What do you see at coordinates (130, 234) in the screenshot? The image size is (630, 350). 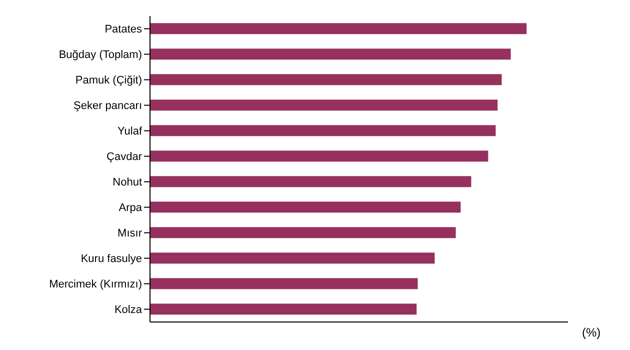 I see `y-tick-label: Mısır` at bounding box center [130, 234].